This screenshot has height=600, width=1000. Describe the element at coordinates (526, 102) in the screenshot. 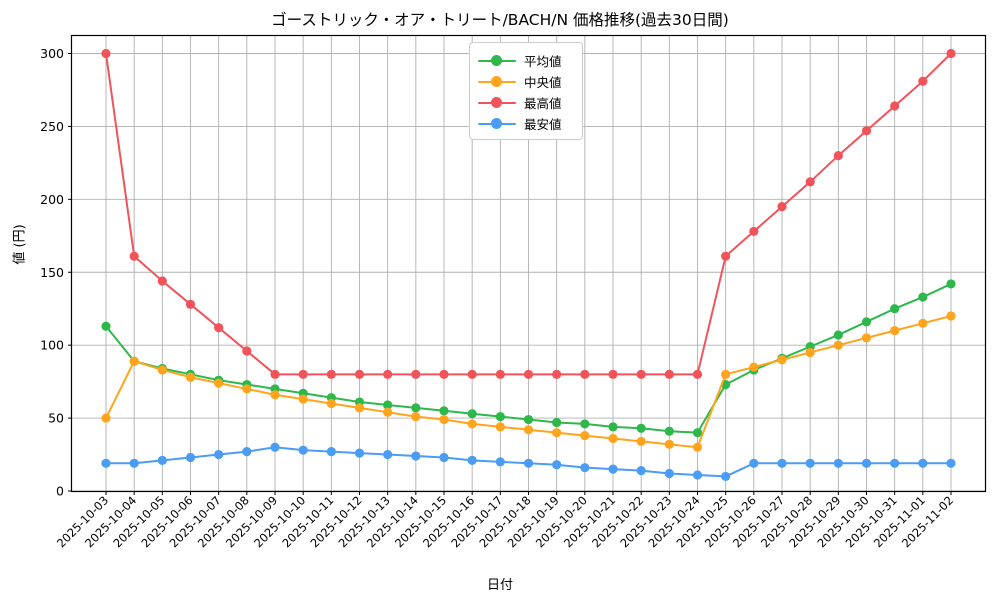

I see `legend-item: 最高値` at that location.